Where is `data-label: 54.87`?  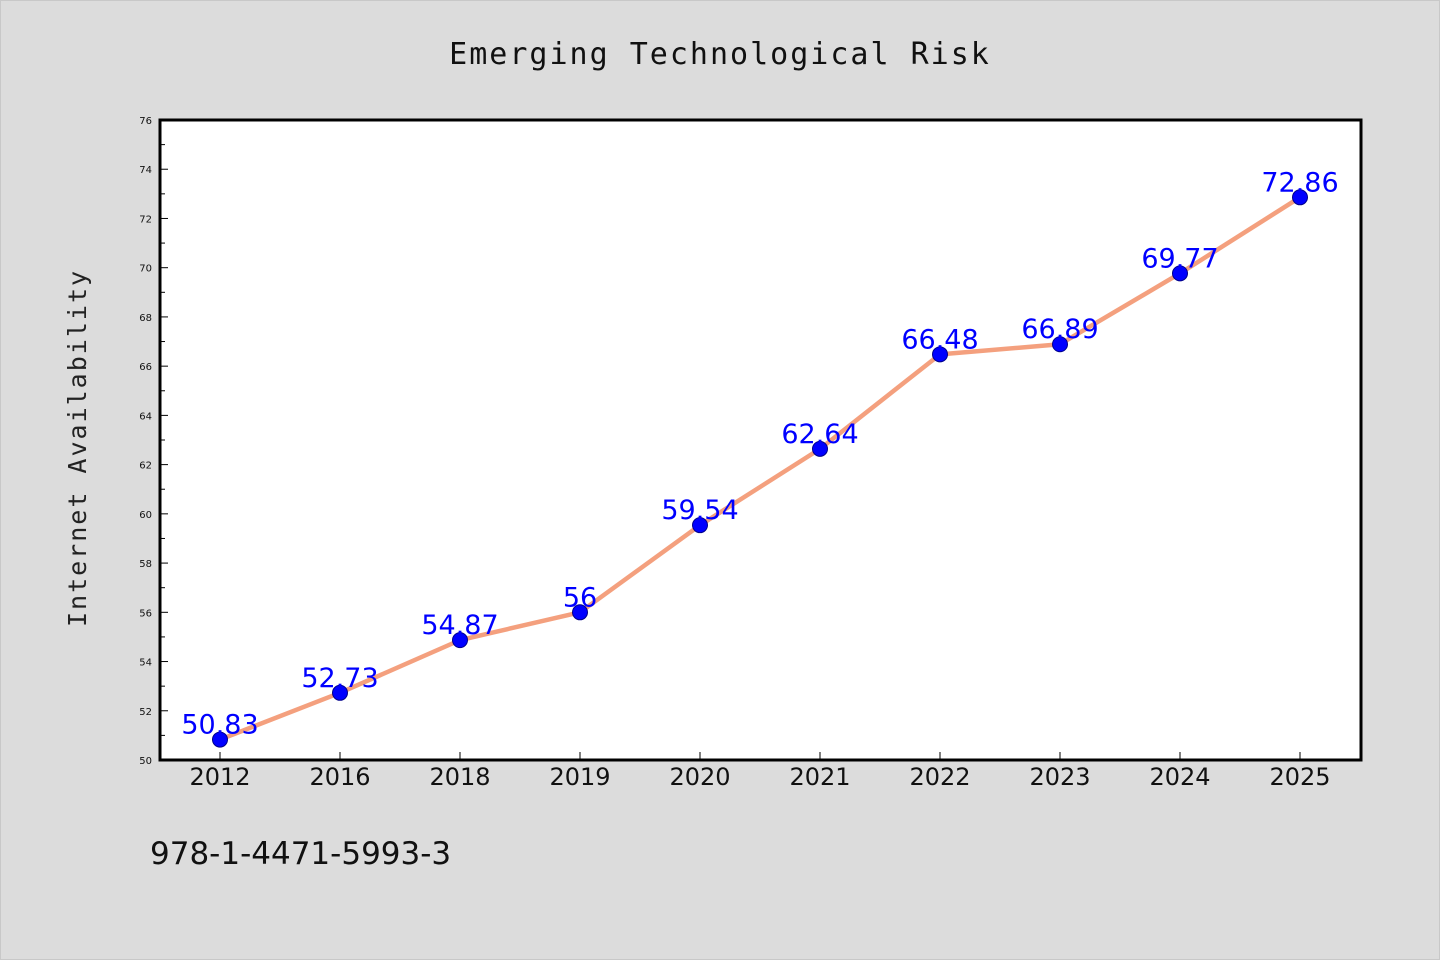 data-label: 54.87 is located at coordinates (459, 625).